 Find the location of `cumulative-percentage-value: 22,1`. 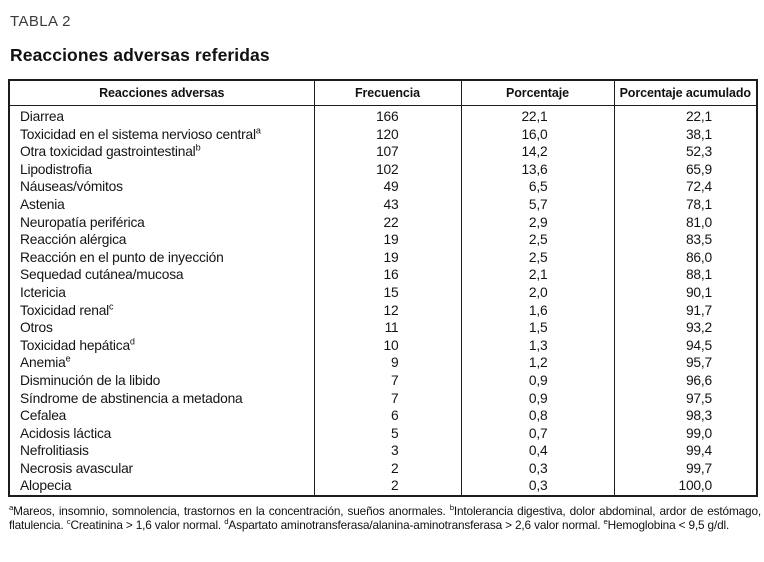

cumulative-percentage-value: 22,1 is located at coordinates (685, 115).